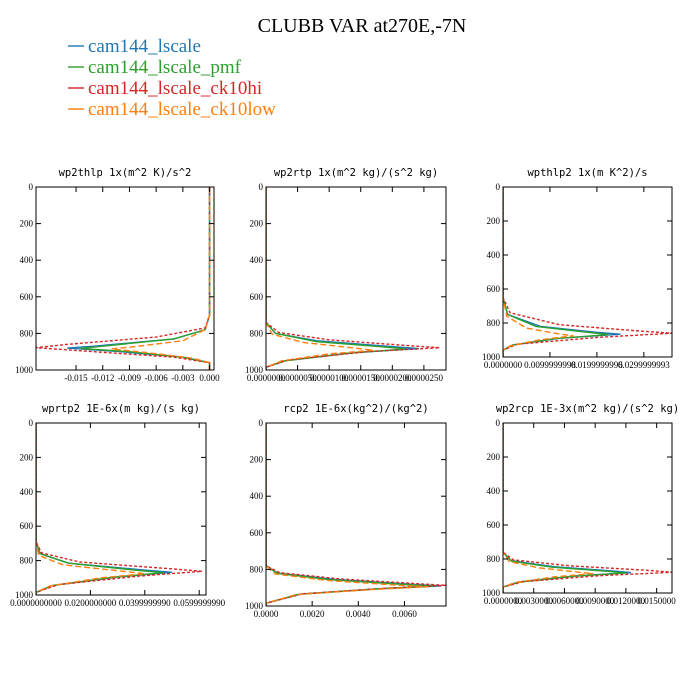  Describe the element at coordinates (209, 378) in the screenshot. I see `x-tick-label: 0.000` at that location.